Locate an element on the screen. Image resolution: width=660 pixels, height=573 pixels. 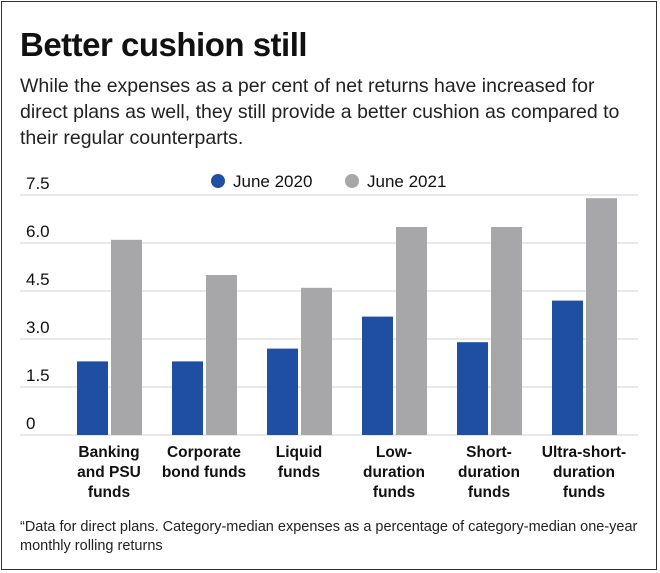
x-category-label: Ultra-short-duration funds is located at coordinates (584, 472).